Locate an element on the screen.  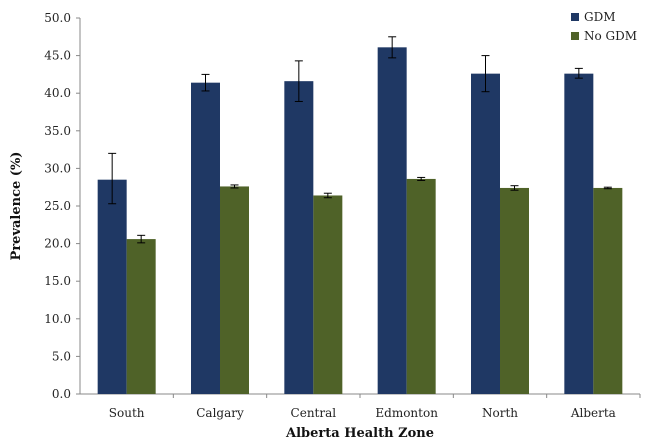
legend: GDM No GDM is located at coordinates (604, 26).